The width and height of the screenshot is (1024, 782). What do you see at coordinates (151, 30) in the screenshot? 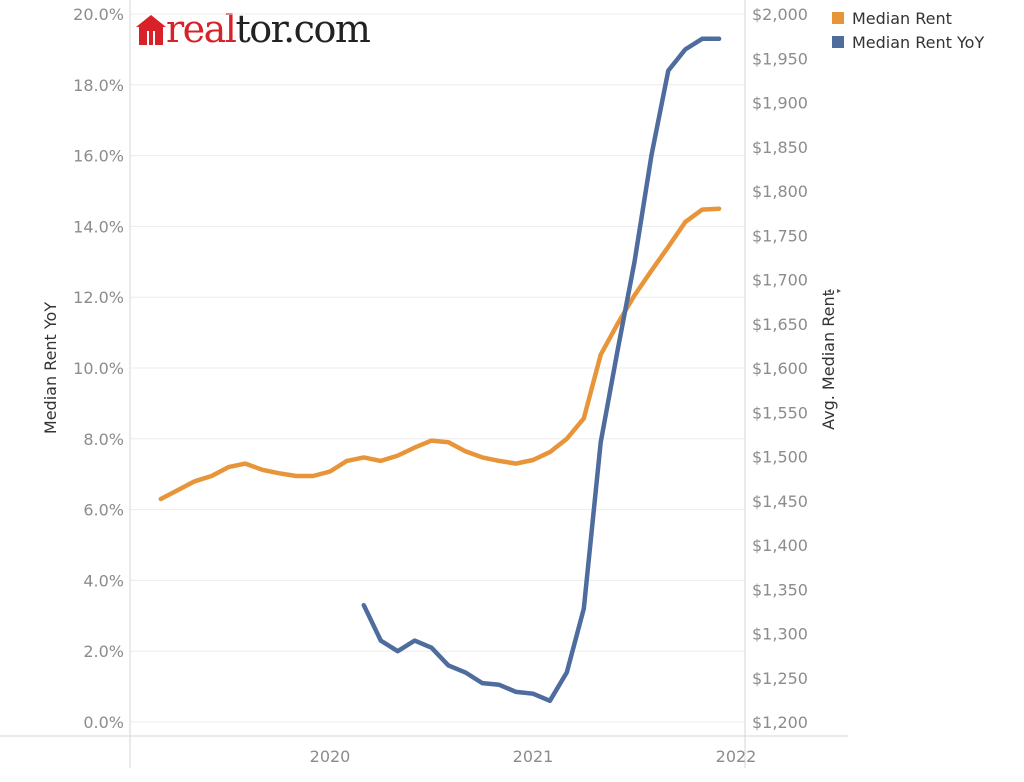
I see `house-icon` at bounding box center [151, 30].